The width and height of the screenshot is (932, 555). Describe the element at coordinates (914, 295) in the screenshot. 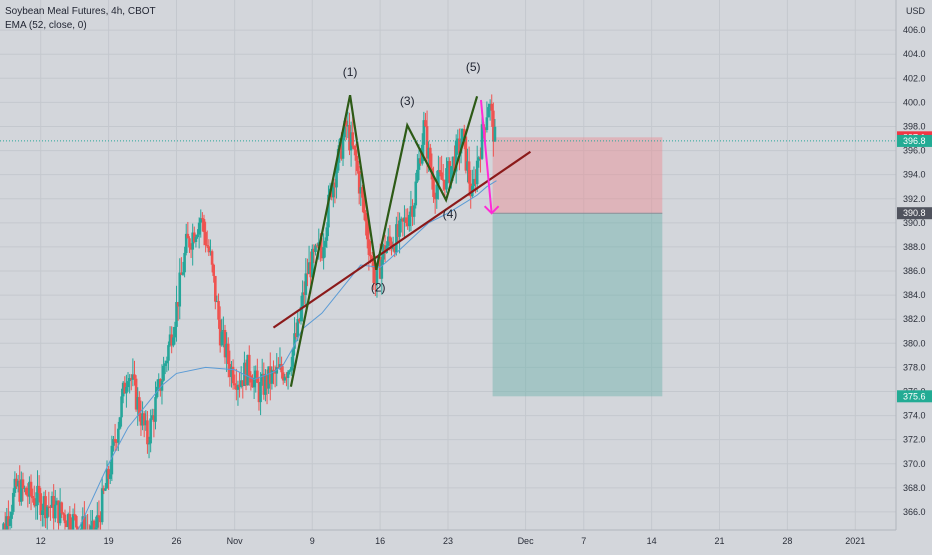

I see `price-tick-label: 384.0` at that location.